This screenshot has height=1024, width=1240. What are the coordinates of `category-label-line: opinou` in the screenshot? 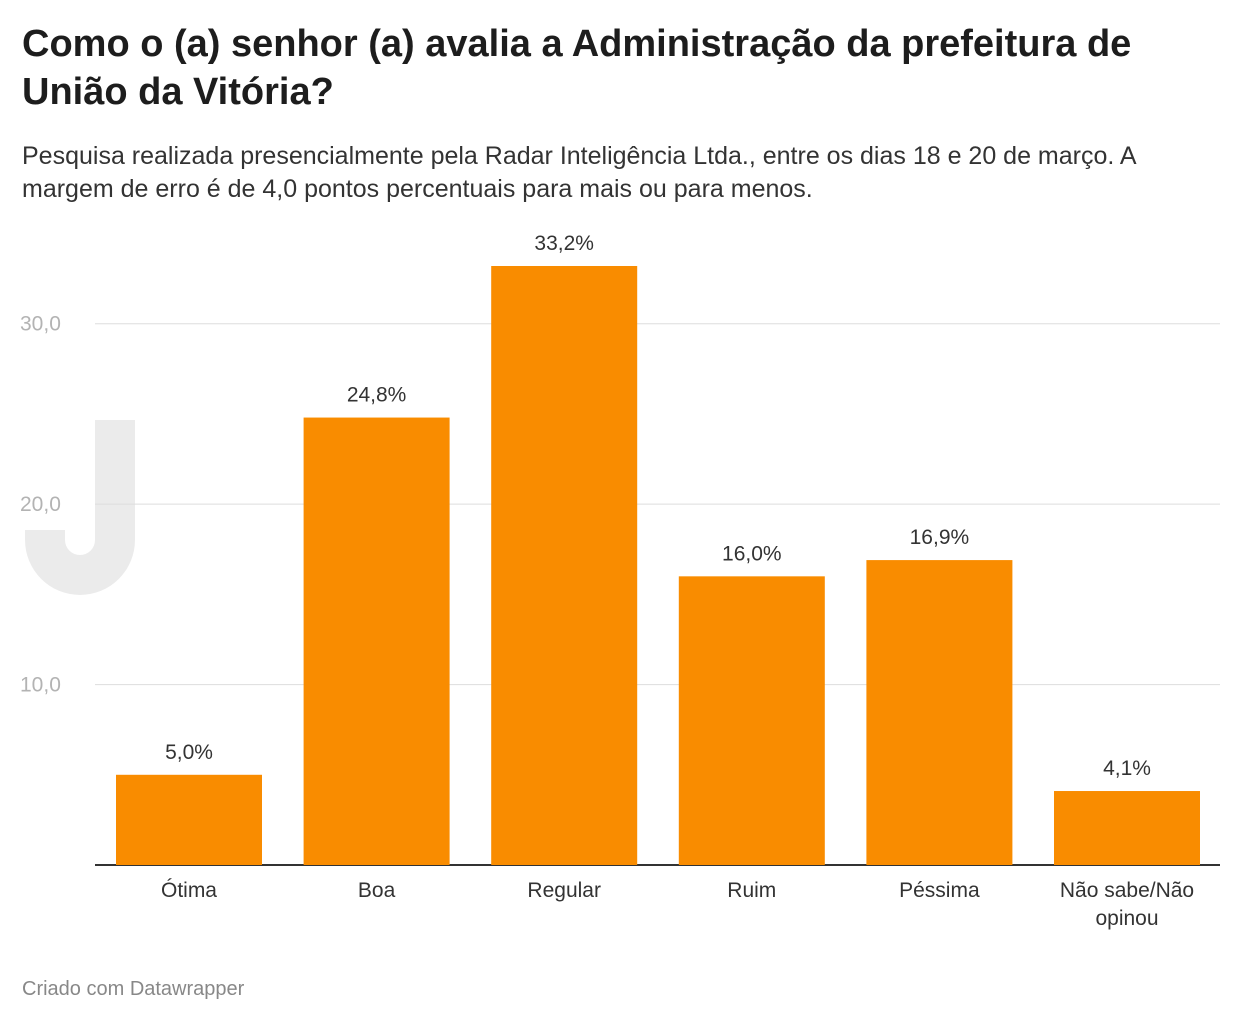 It's located at (1126, 918).